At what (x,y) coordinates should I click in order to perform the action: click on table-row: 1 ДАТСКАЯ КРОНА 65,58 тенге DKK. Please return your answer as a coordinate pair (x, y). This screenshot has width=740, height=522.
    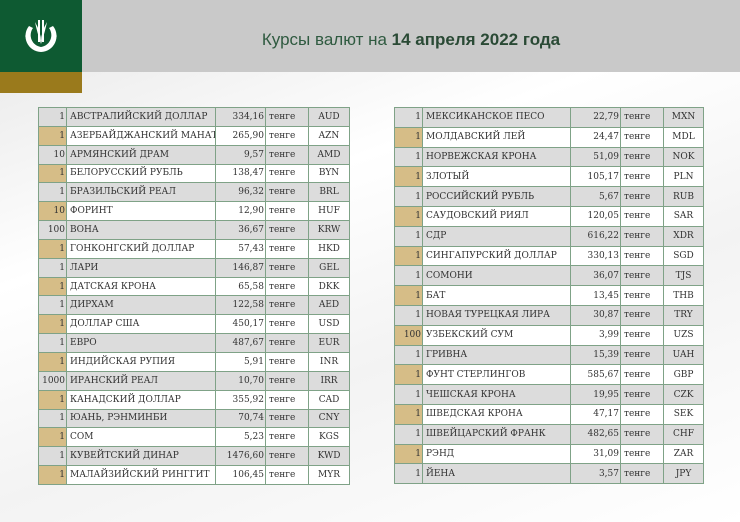
    Looking at the image, I should click on (194, 286).